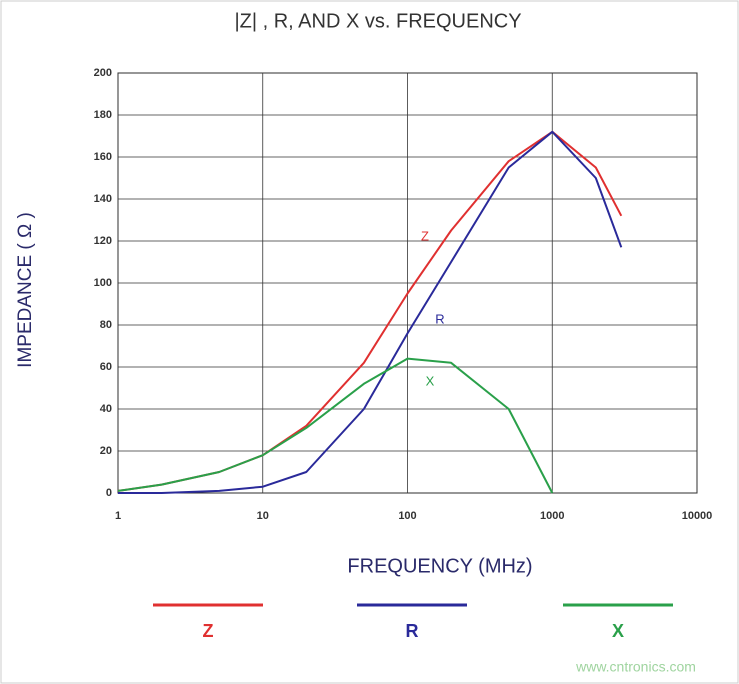 The image size is (739, 684). I want to click on legend-label: R, so click(412, 631).